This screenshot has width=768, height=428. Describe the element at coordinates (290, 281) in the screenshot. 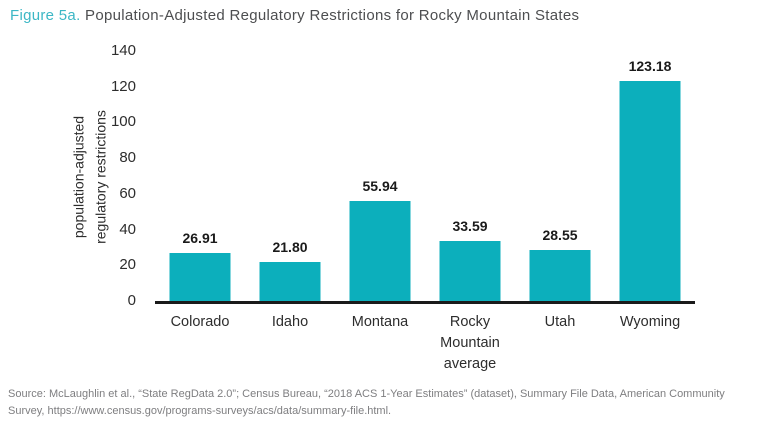

I see `bar-idaho` at that location.